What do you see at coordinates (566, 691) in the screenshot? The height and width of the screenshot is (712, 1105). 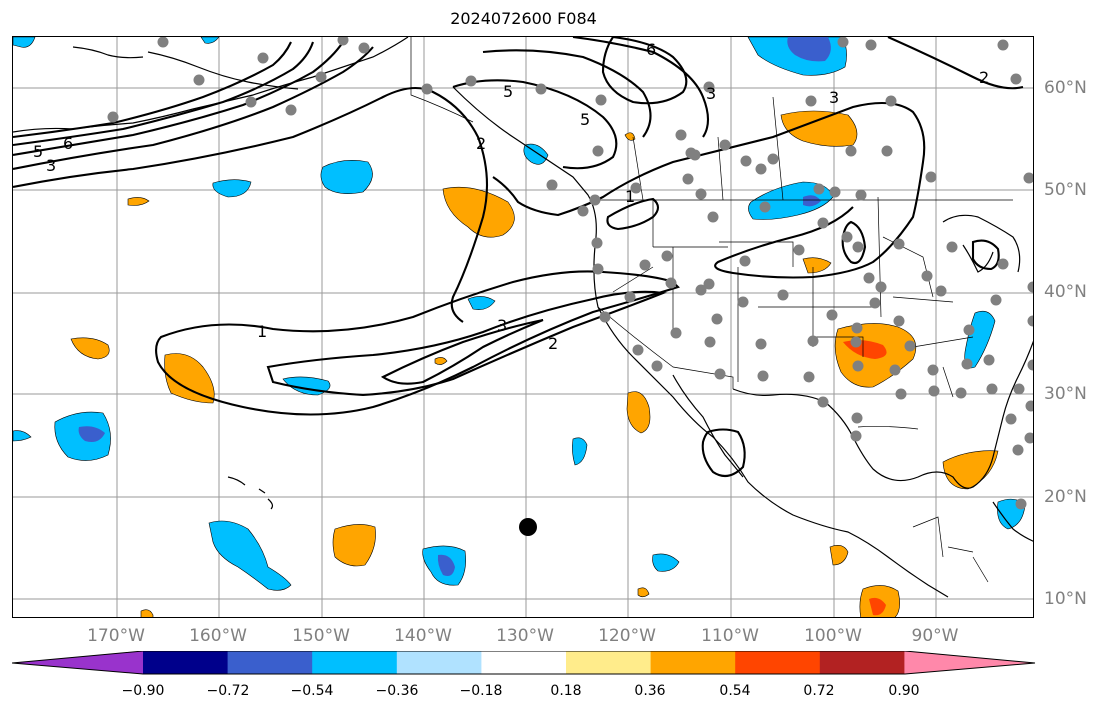 I see `colorbar-tick-label: 0.18` at bounding box center [566, 691].